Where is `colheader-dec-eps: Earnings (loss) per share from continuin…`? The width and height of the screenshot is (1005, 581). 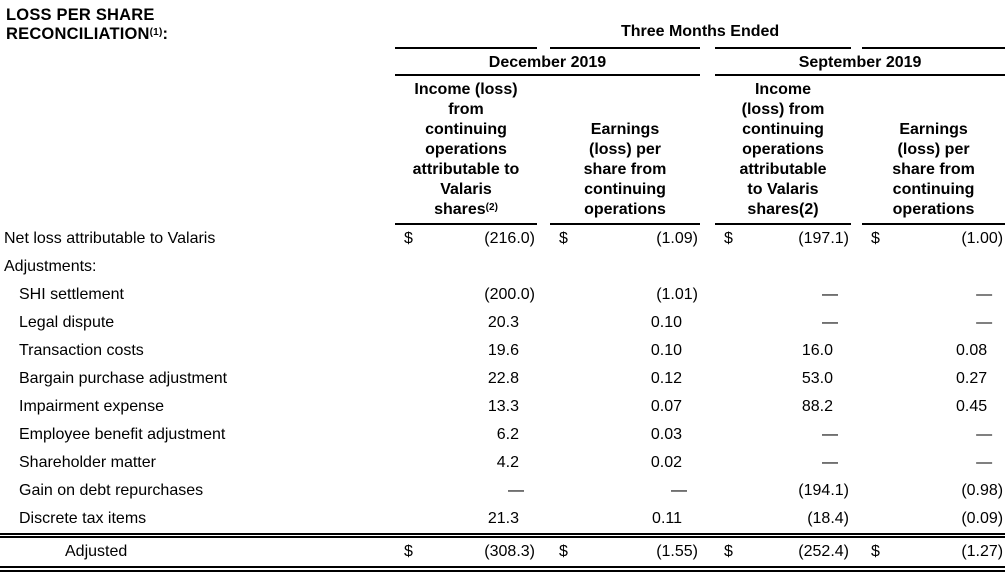 colheader-dec-eps: Earnings (loss) per share from continuin… is located at coordinates (625, 150).